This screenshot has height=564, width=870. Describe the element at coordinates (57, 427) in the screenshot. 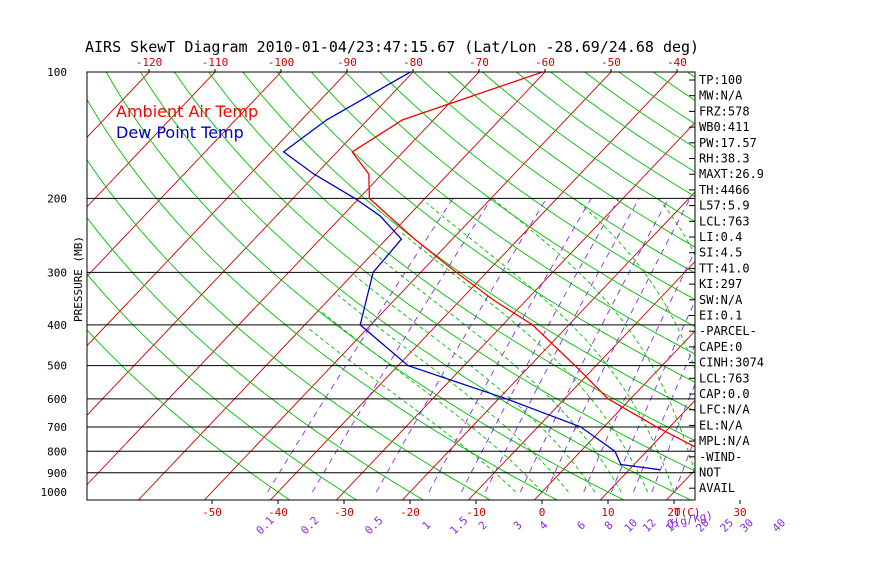

I see `pressure-tick-label: 700` at that location.